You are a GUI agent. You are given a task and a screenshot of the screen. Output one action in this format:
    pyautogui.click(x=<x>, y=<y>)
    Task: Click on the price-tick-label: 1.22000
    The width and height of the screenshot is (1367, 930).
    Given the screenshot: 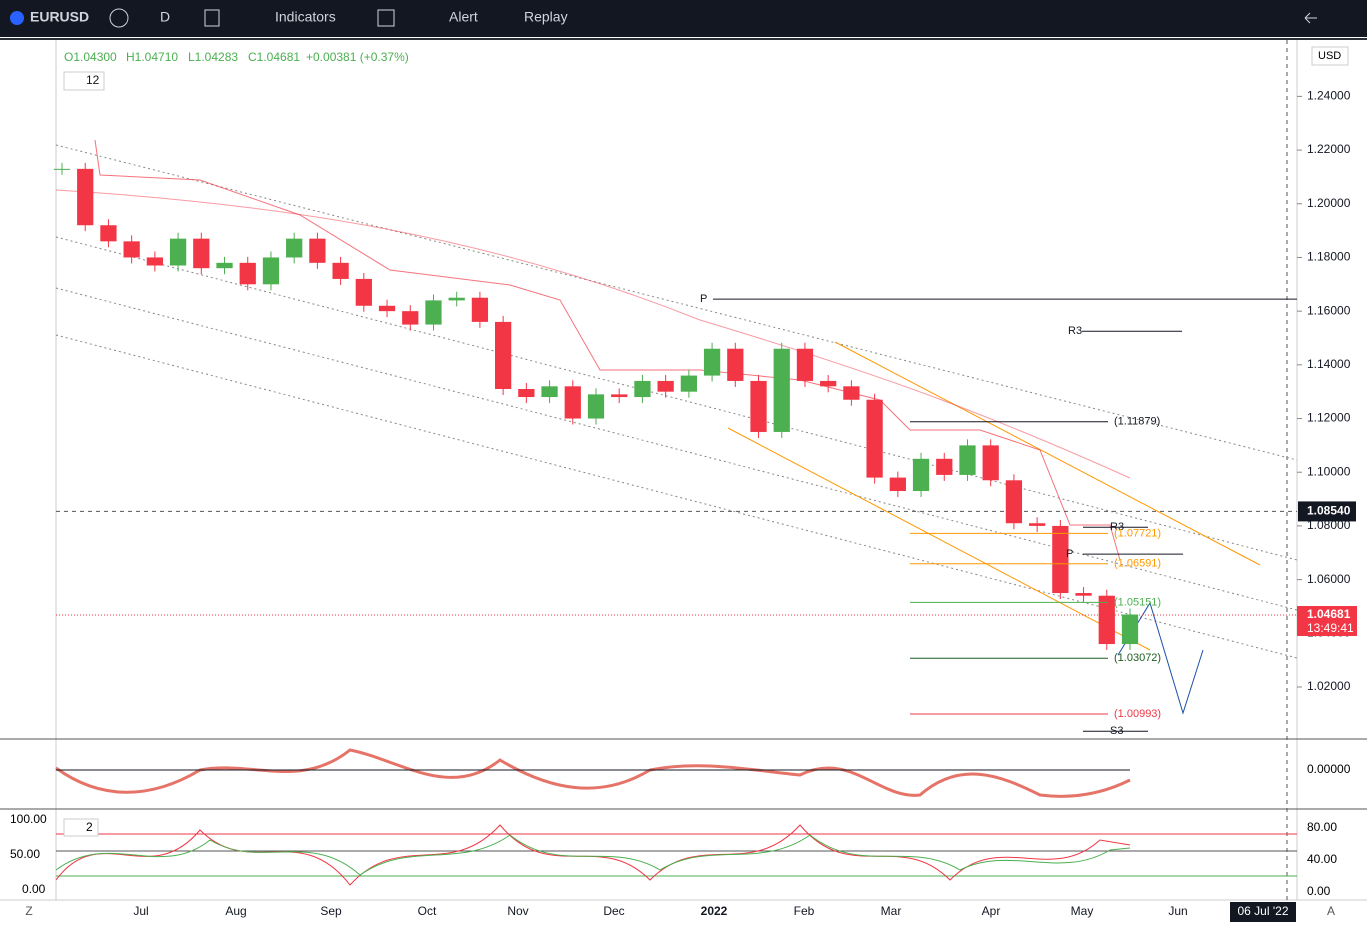 What is the action you would take?
    pyautogui.click(x=1329, y=149)
    